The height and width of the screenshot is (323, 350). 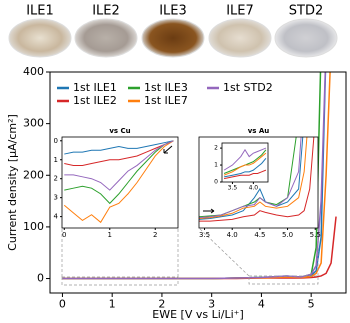 What do you see at coordinates (33, 123) in the screenshot?
I see `y-tick-label: 300` at bounding box center [33, 123].